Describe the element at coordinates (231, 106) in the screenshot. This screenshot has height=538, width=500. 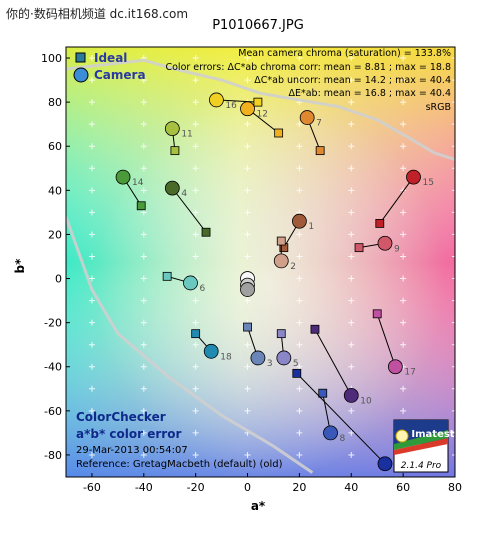
I see `point-label-16: 16` at that location.